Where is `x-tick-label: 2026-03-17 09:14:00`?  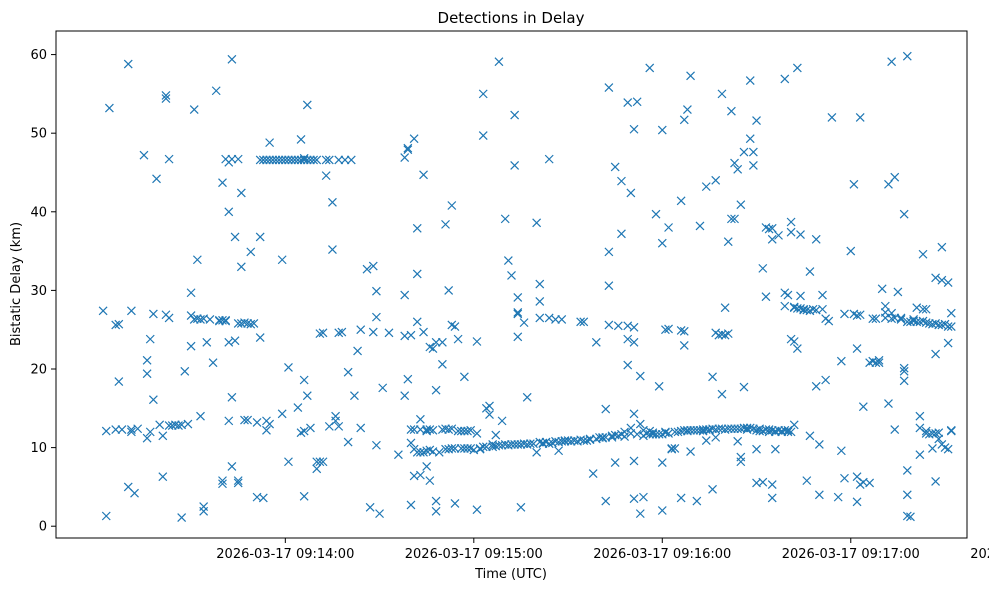
x-tick-label: 2026-03-17 09:14:00 is located at coordinates (285, 554).